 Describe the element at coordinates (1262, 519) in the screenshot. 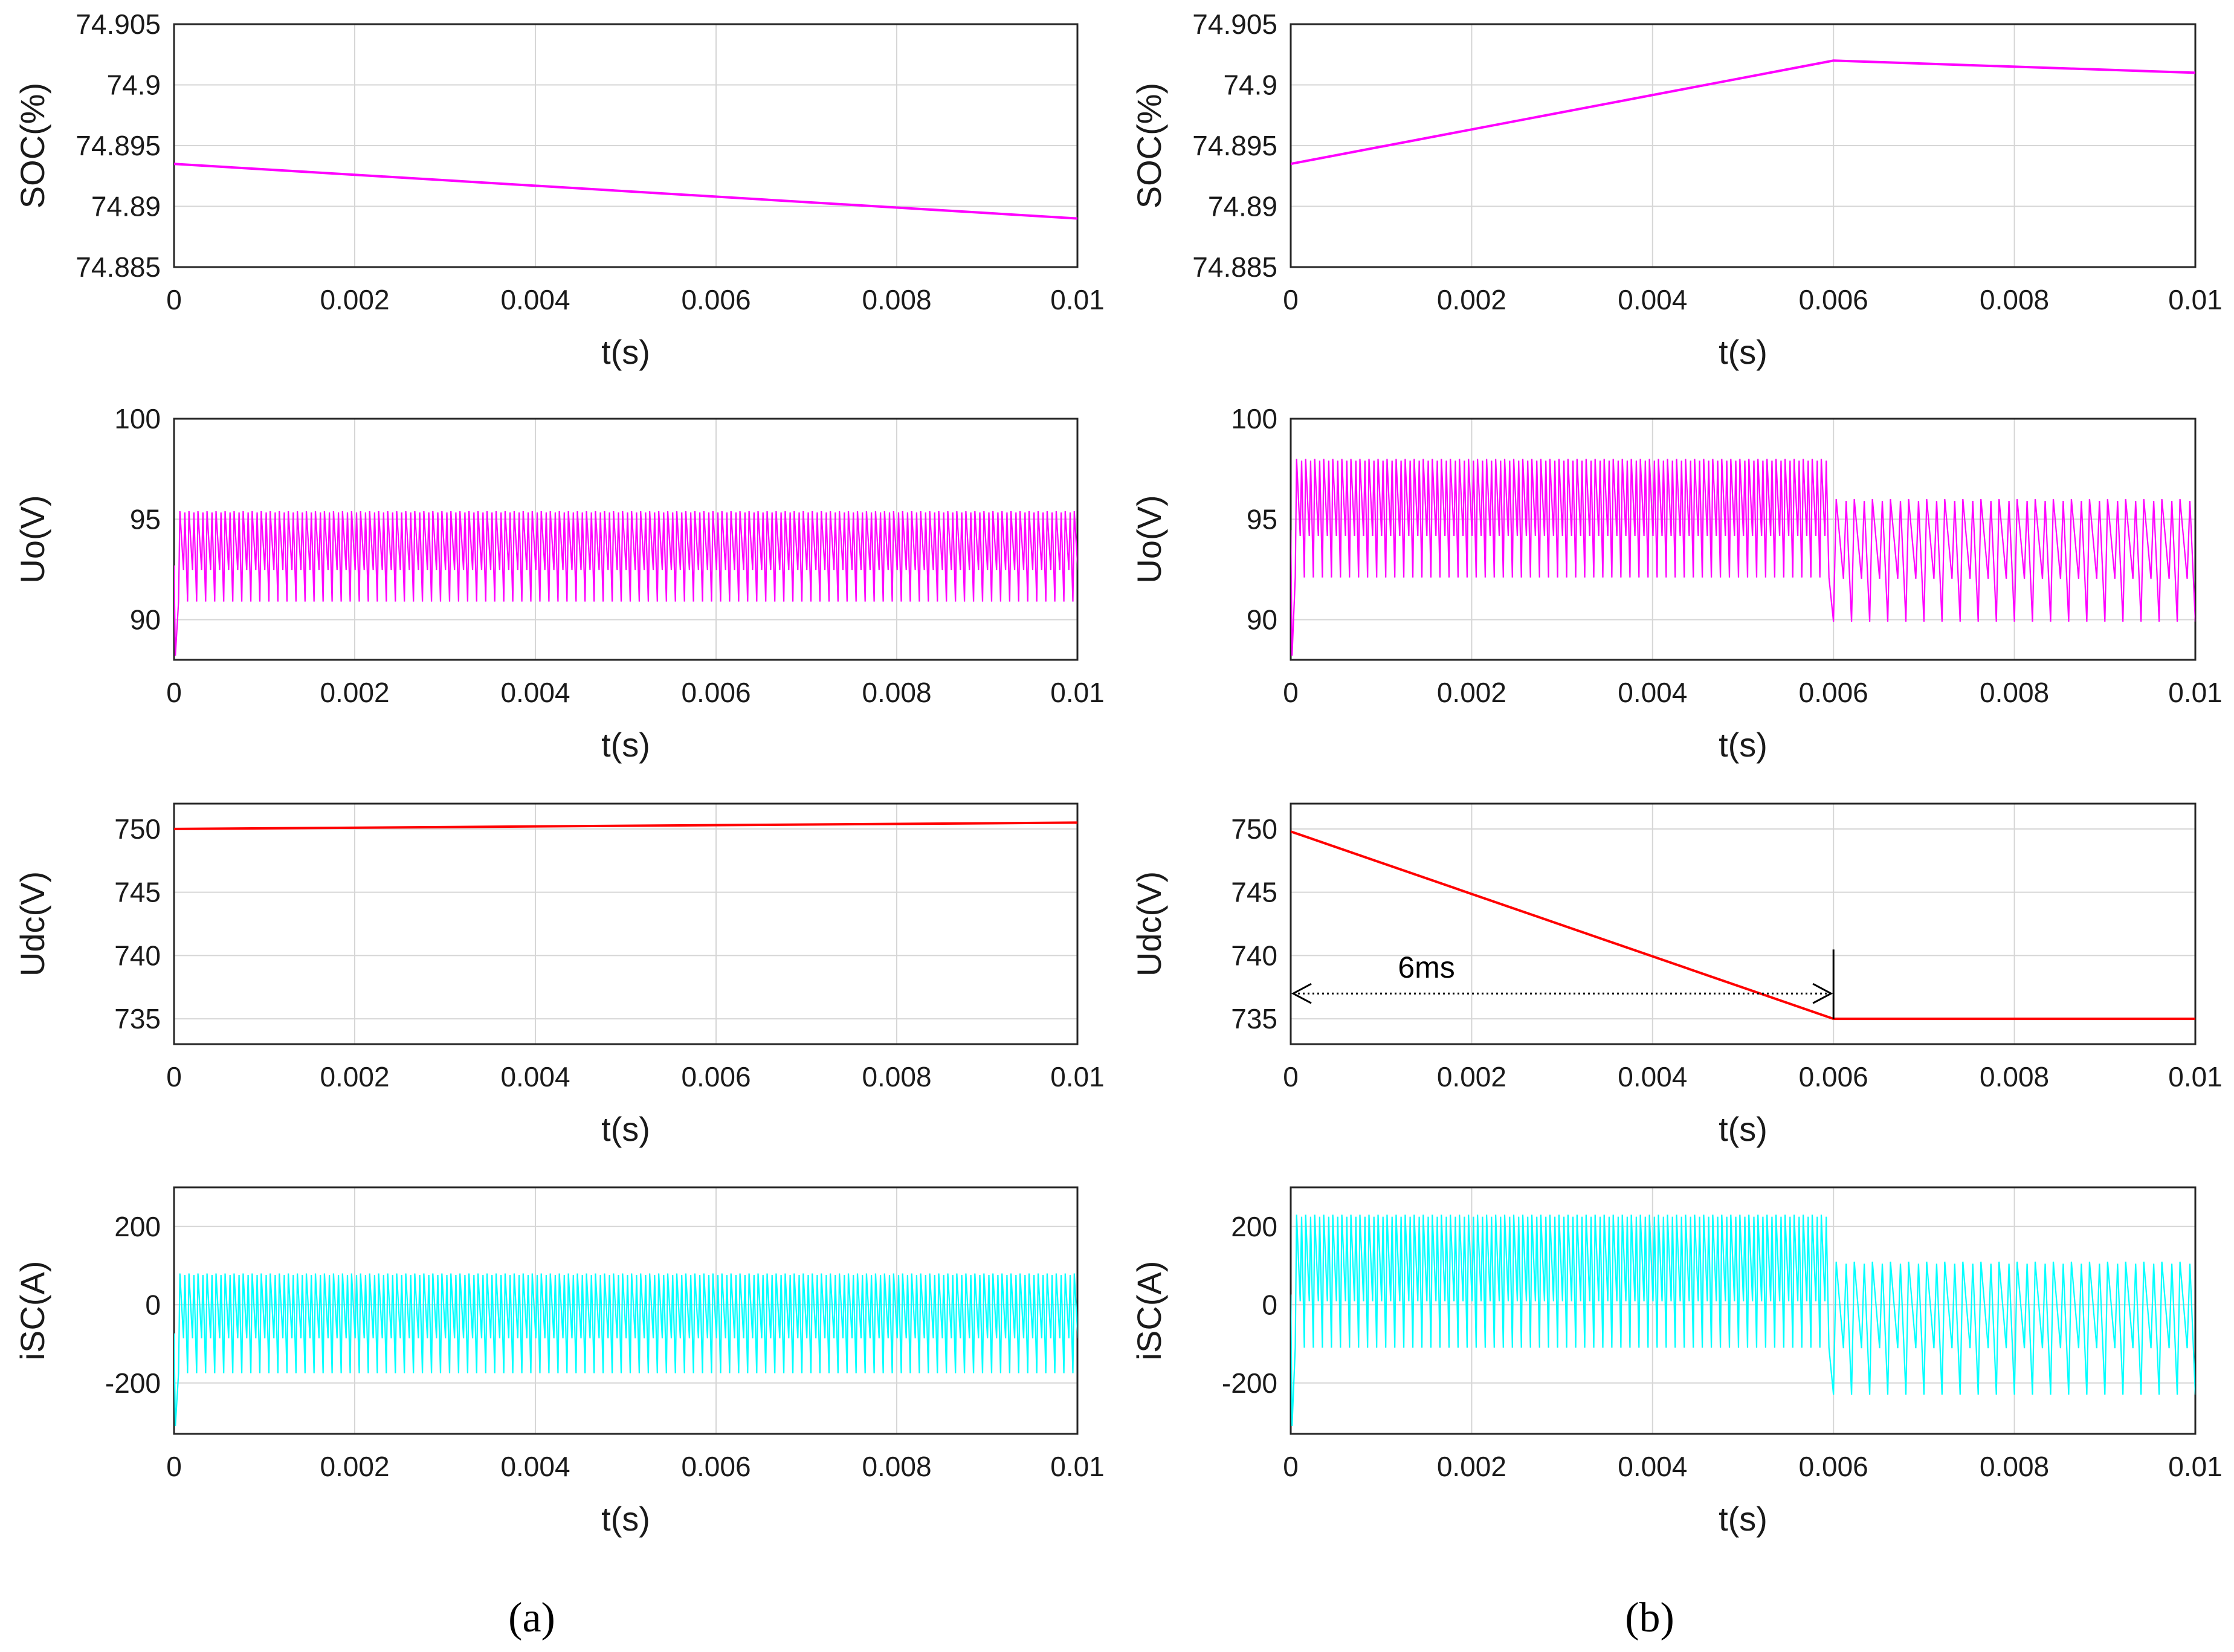

I see `y-tick-label: 95` at that location.